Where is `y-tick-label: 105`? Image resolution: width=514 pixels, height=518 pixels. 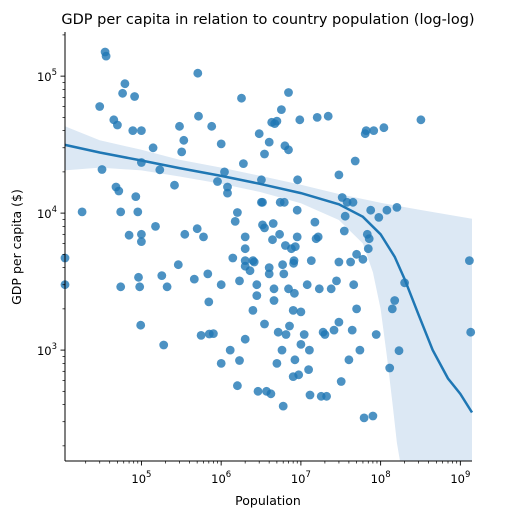
y-tick-label: 105 is located at coordinates (47, 76).